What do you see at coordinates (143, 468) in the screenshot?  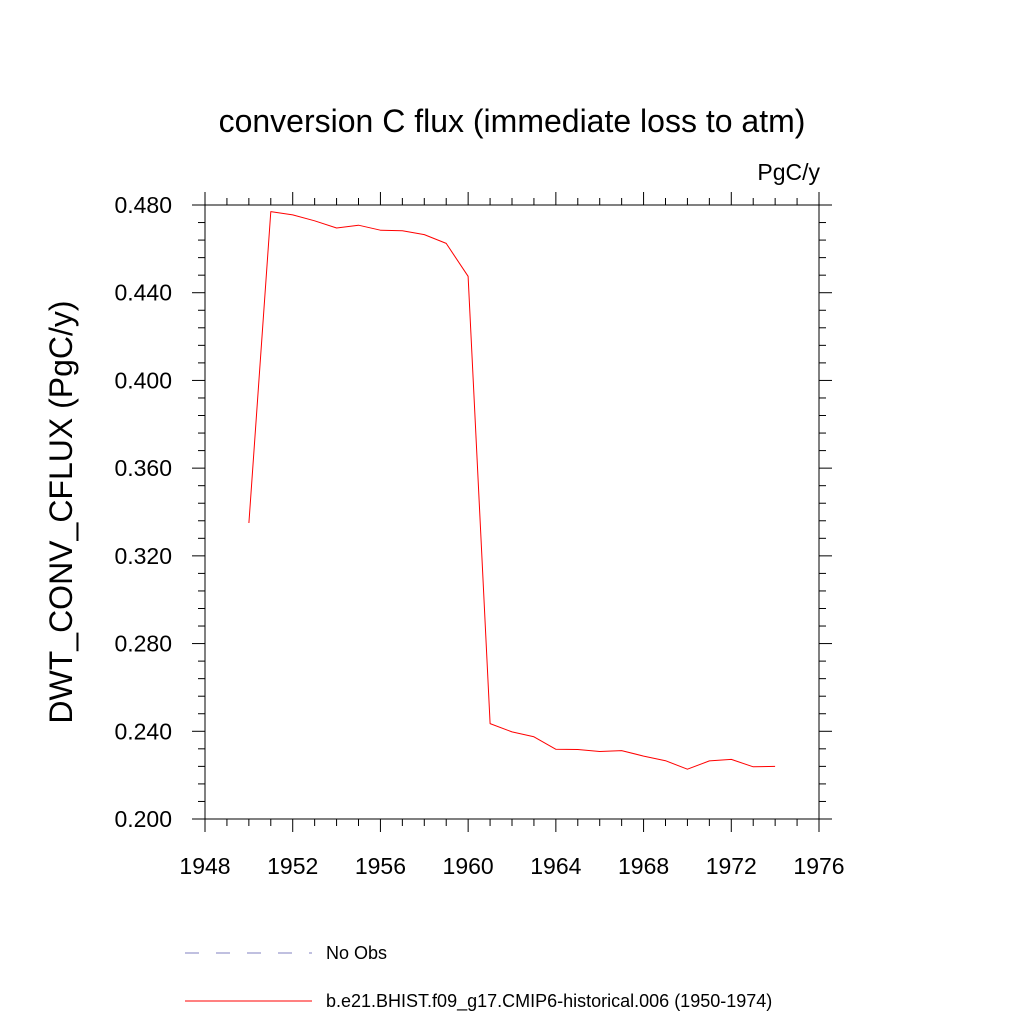 I see `y-tick-label: 0.360` at bounding box center [143, 468].